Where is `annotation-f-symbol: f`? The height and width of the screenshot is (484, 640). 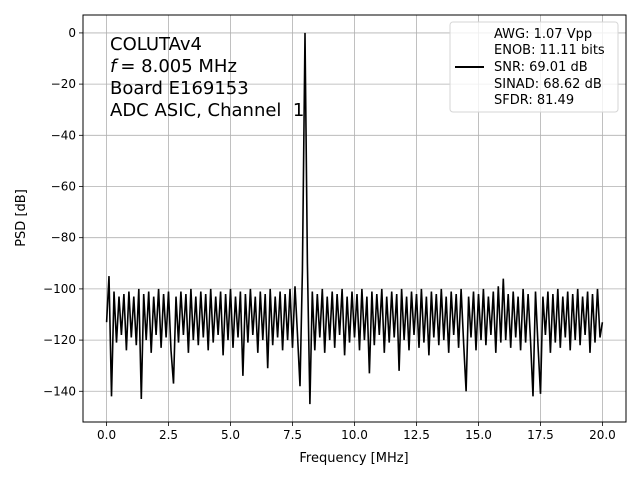 annotation-f-symbol: f is located at coordinates (114, 66).